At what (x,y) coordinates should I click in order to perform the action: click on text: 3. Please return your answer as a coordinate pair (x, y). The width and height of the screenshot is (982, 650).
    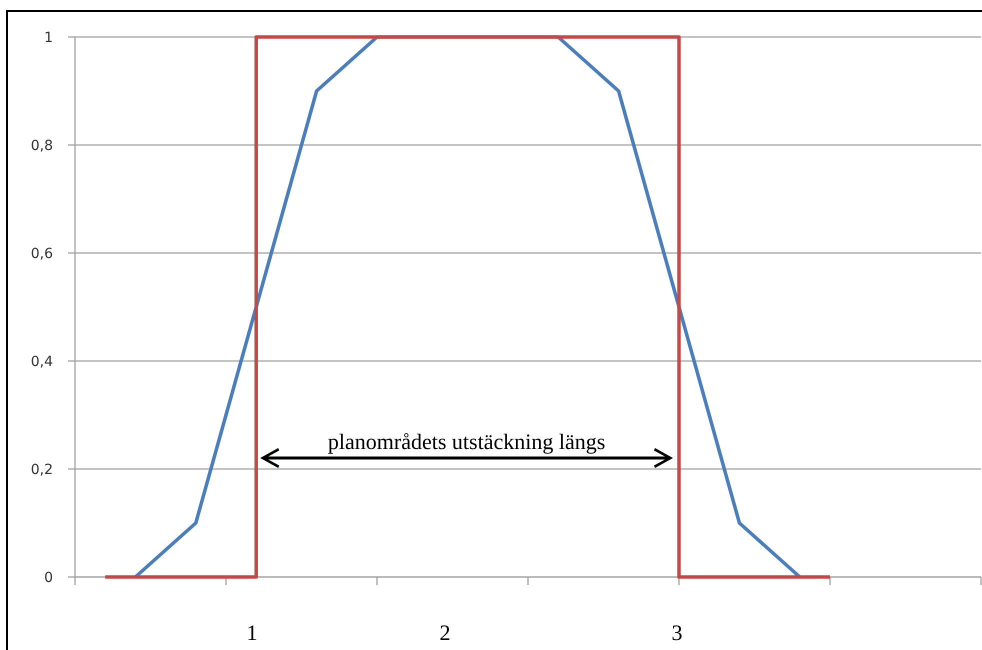
    Looking at the image, I should click on (677, 632).